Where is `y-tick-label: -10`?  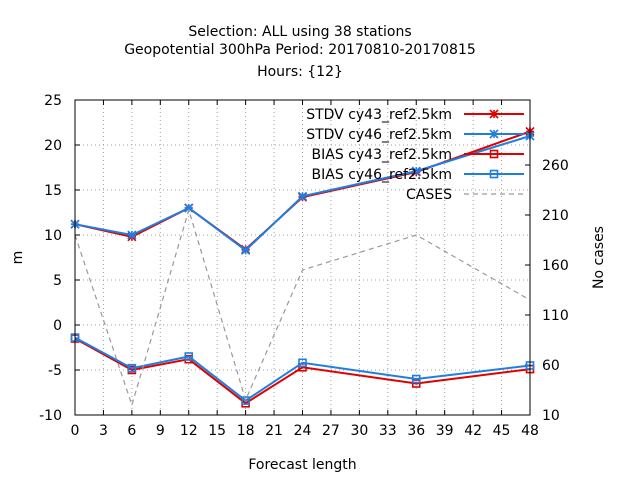 y-tick-label: -10 is located at coordinates (50, 416).